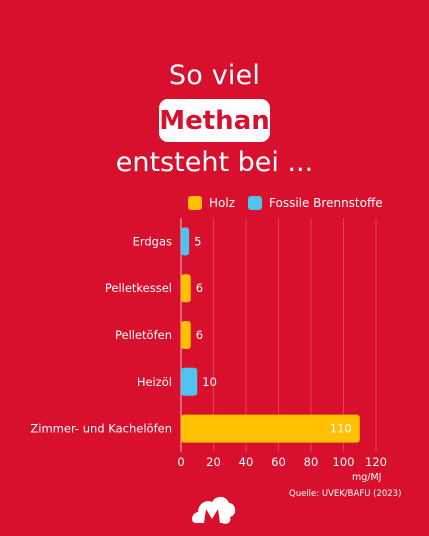 This screenshot has height=536, width=429. I want to click on title-highlight: Methan, so click(214, 120).